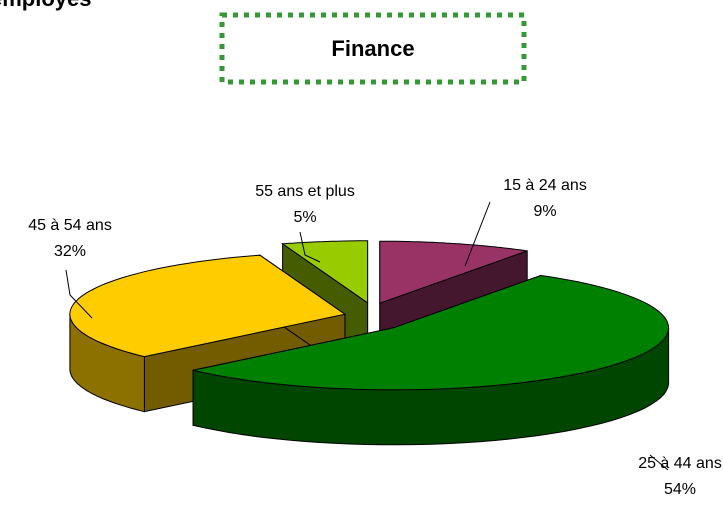 The height and width of the screenshot is (524, 723). Describe the element at coordinates (70, 225) in the screenshot. I see `slice-label: 45 à 54 ans` at that location.